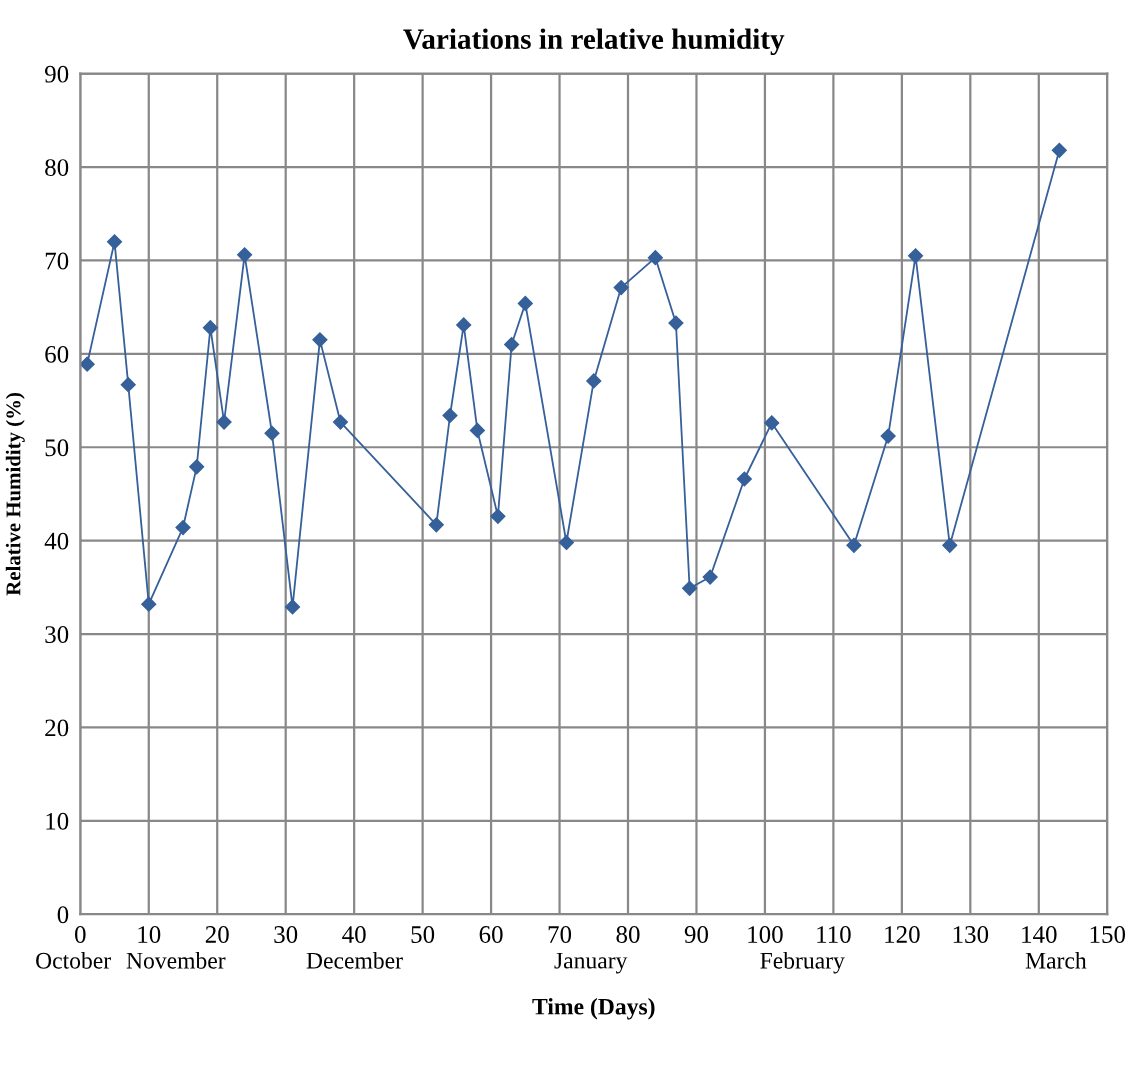  I want to click on chart-title: Variations in relative humidity, so click(594, 41).